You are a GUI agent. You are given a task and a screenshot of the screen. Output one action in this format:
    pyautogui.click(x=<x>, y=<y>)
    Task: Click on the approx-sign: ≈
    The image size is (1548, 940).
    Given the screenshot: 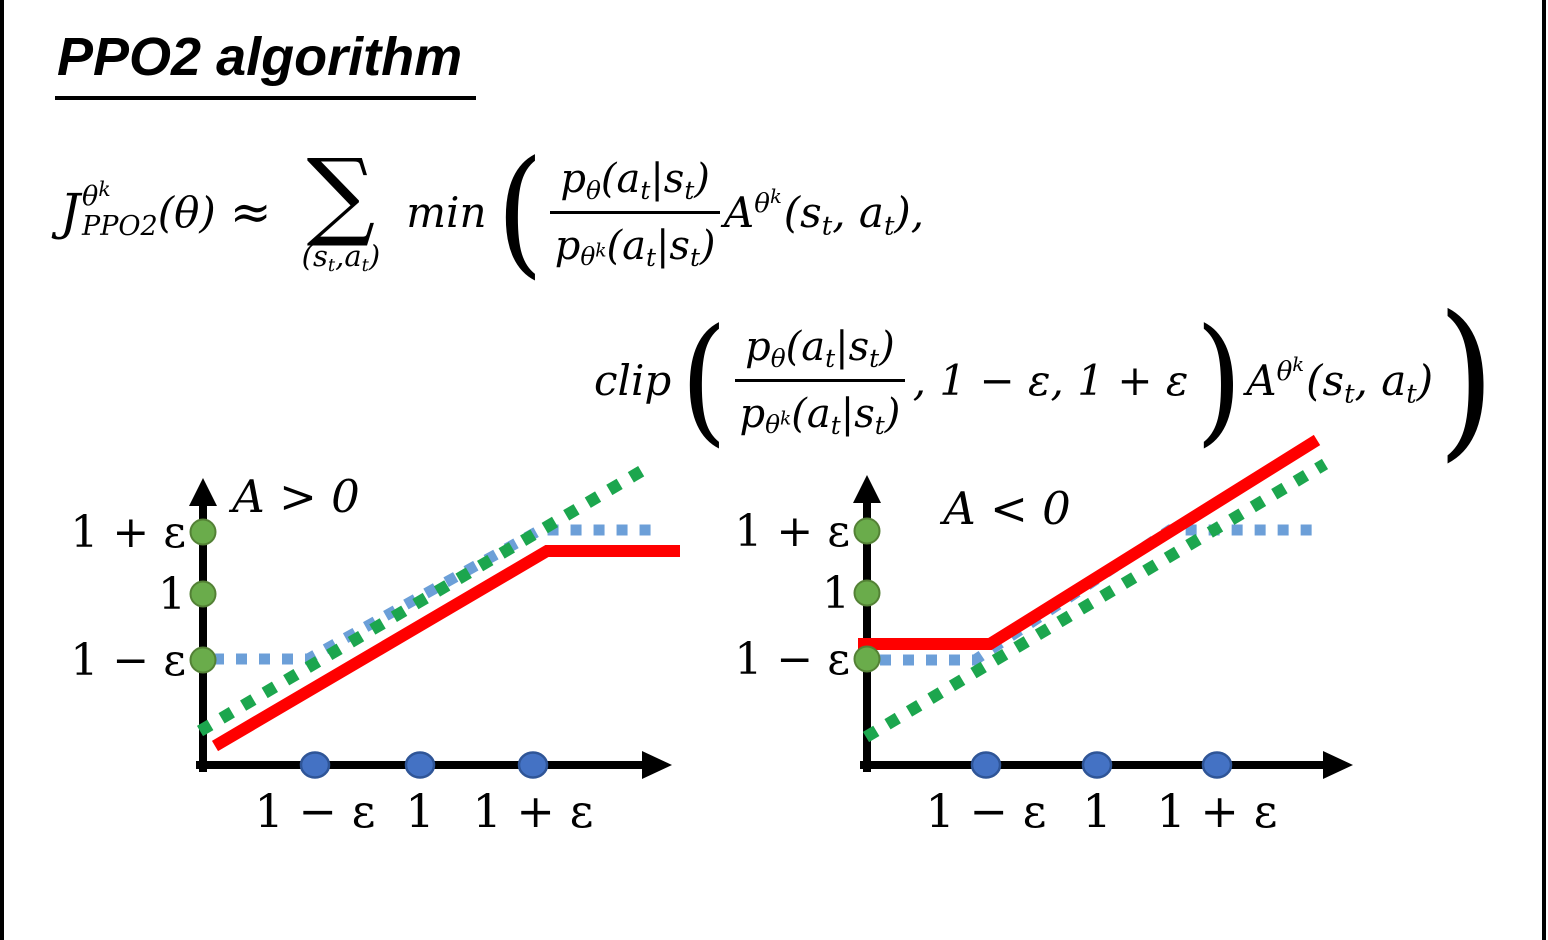 What is the action you would take?
    pyautogui.click(x=250, y=212)
    